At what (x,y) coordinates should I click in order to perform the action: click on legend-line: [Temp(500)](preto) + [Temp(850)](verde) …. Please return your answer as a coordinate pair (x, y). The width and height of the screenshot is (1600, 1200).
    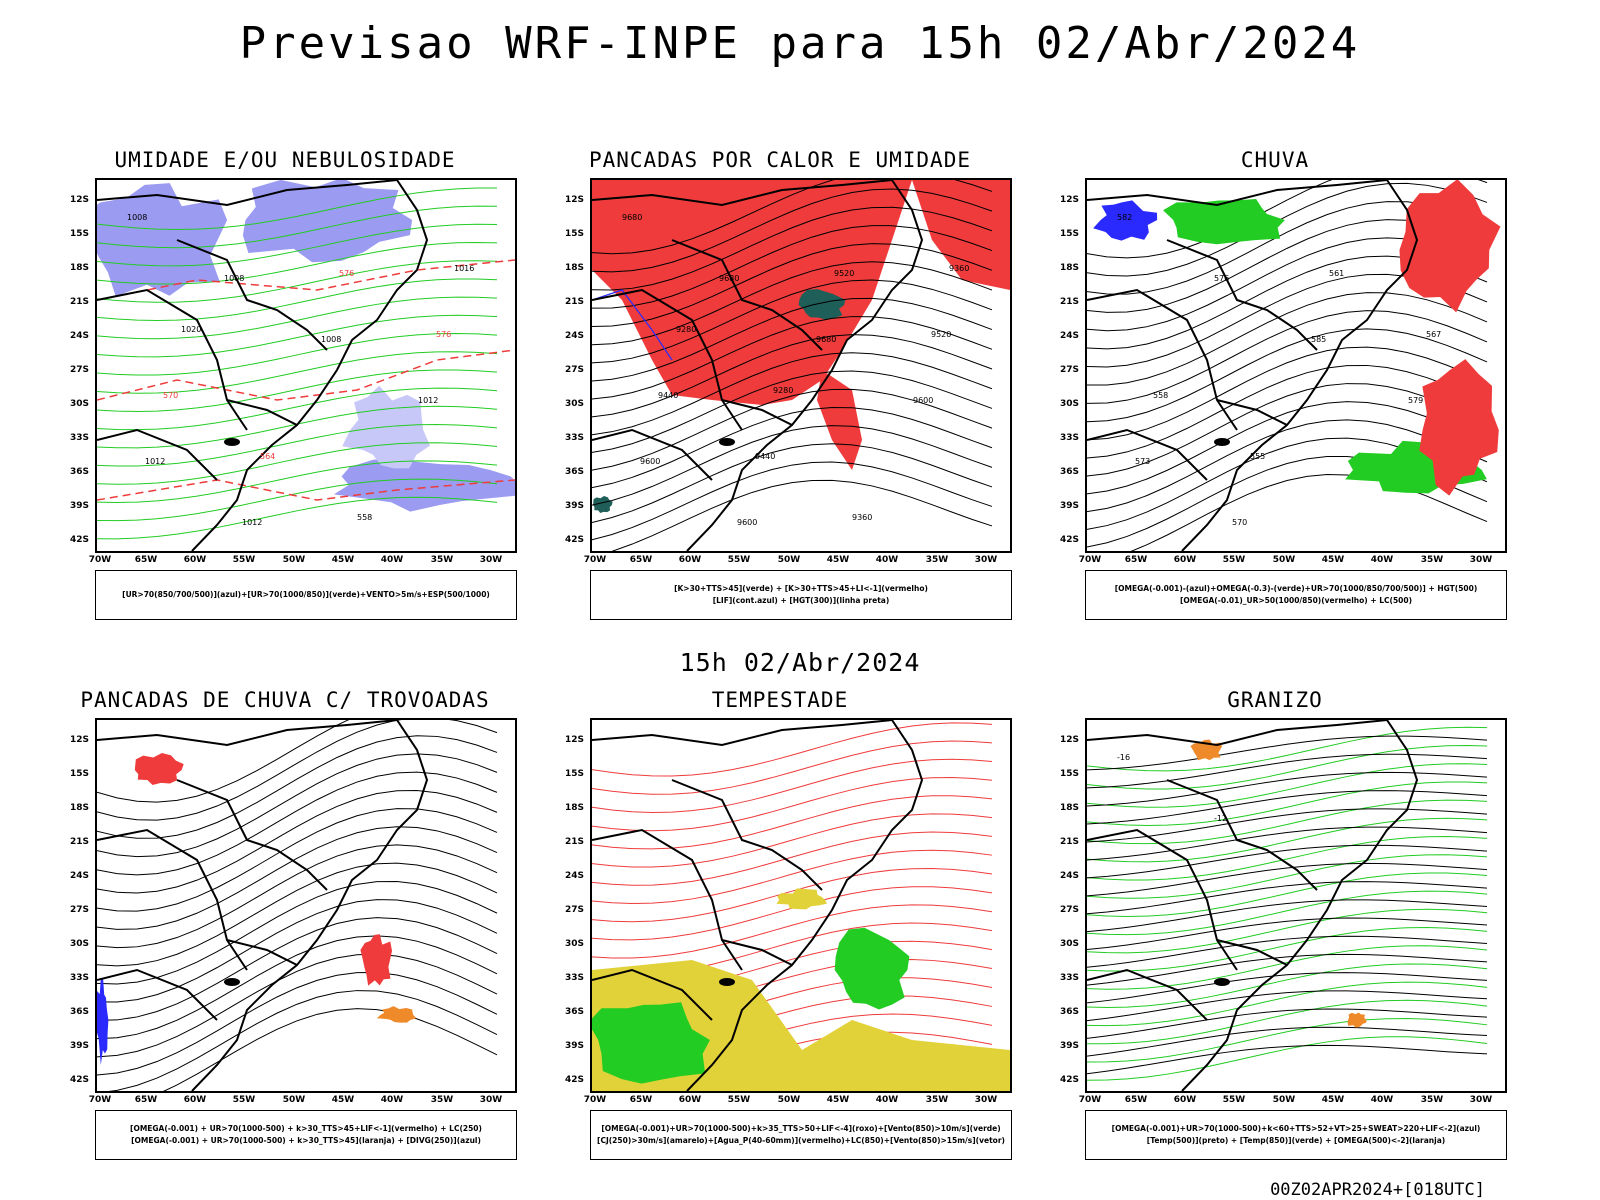
    Looking at the image, I should click on (1296, 1140).